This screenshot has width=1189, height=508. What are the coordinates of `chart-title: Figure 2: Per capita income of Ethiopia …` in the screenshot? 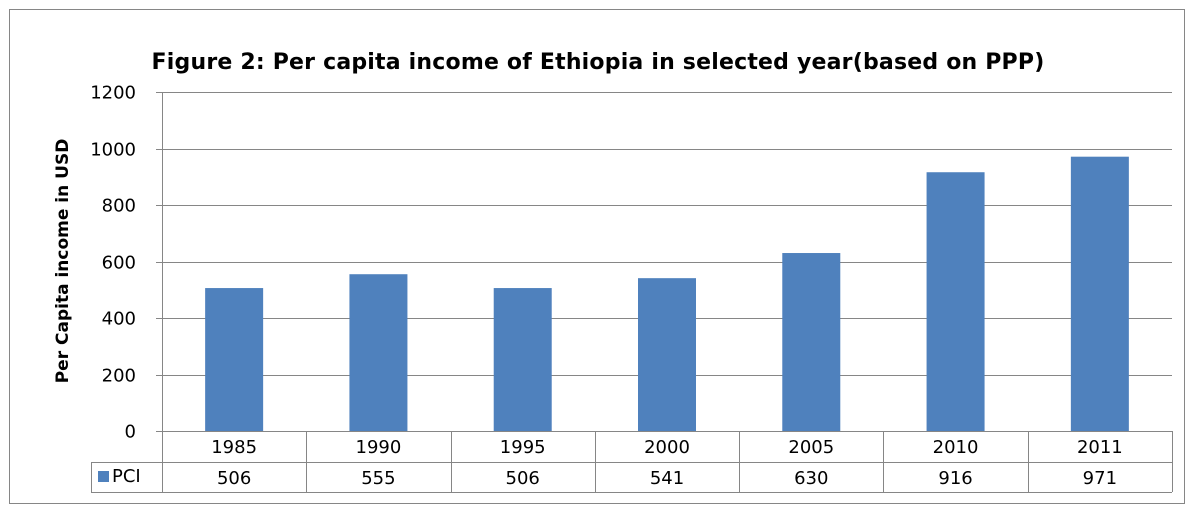 It's located at (598, 62).